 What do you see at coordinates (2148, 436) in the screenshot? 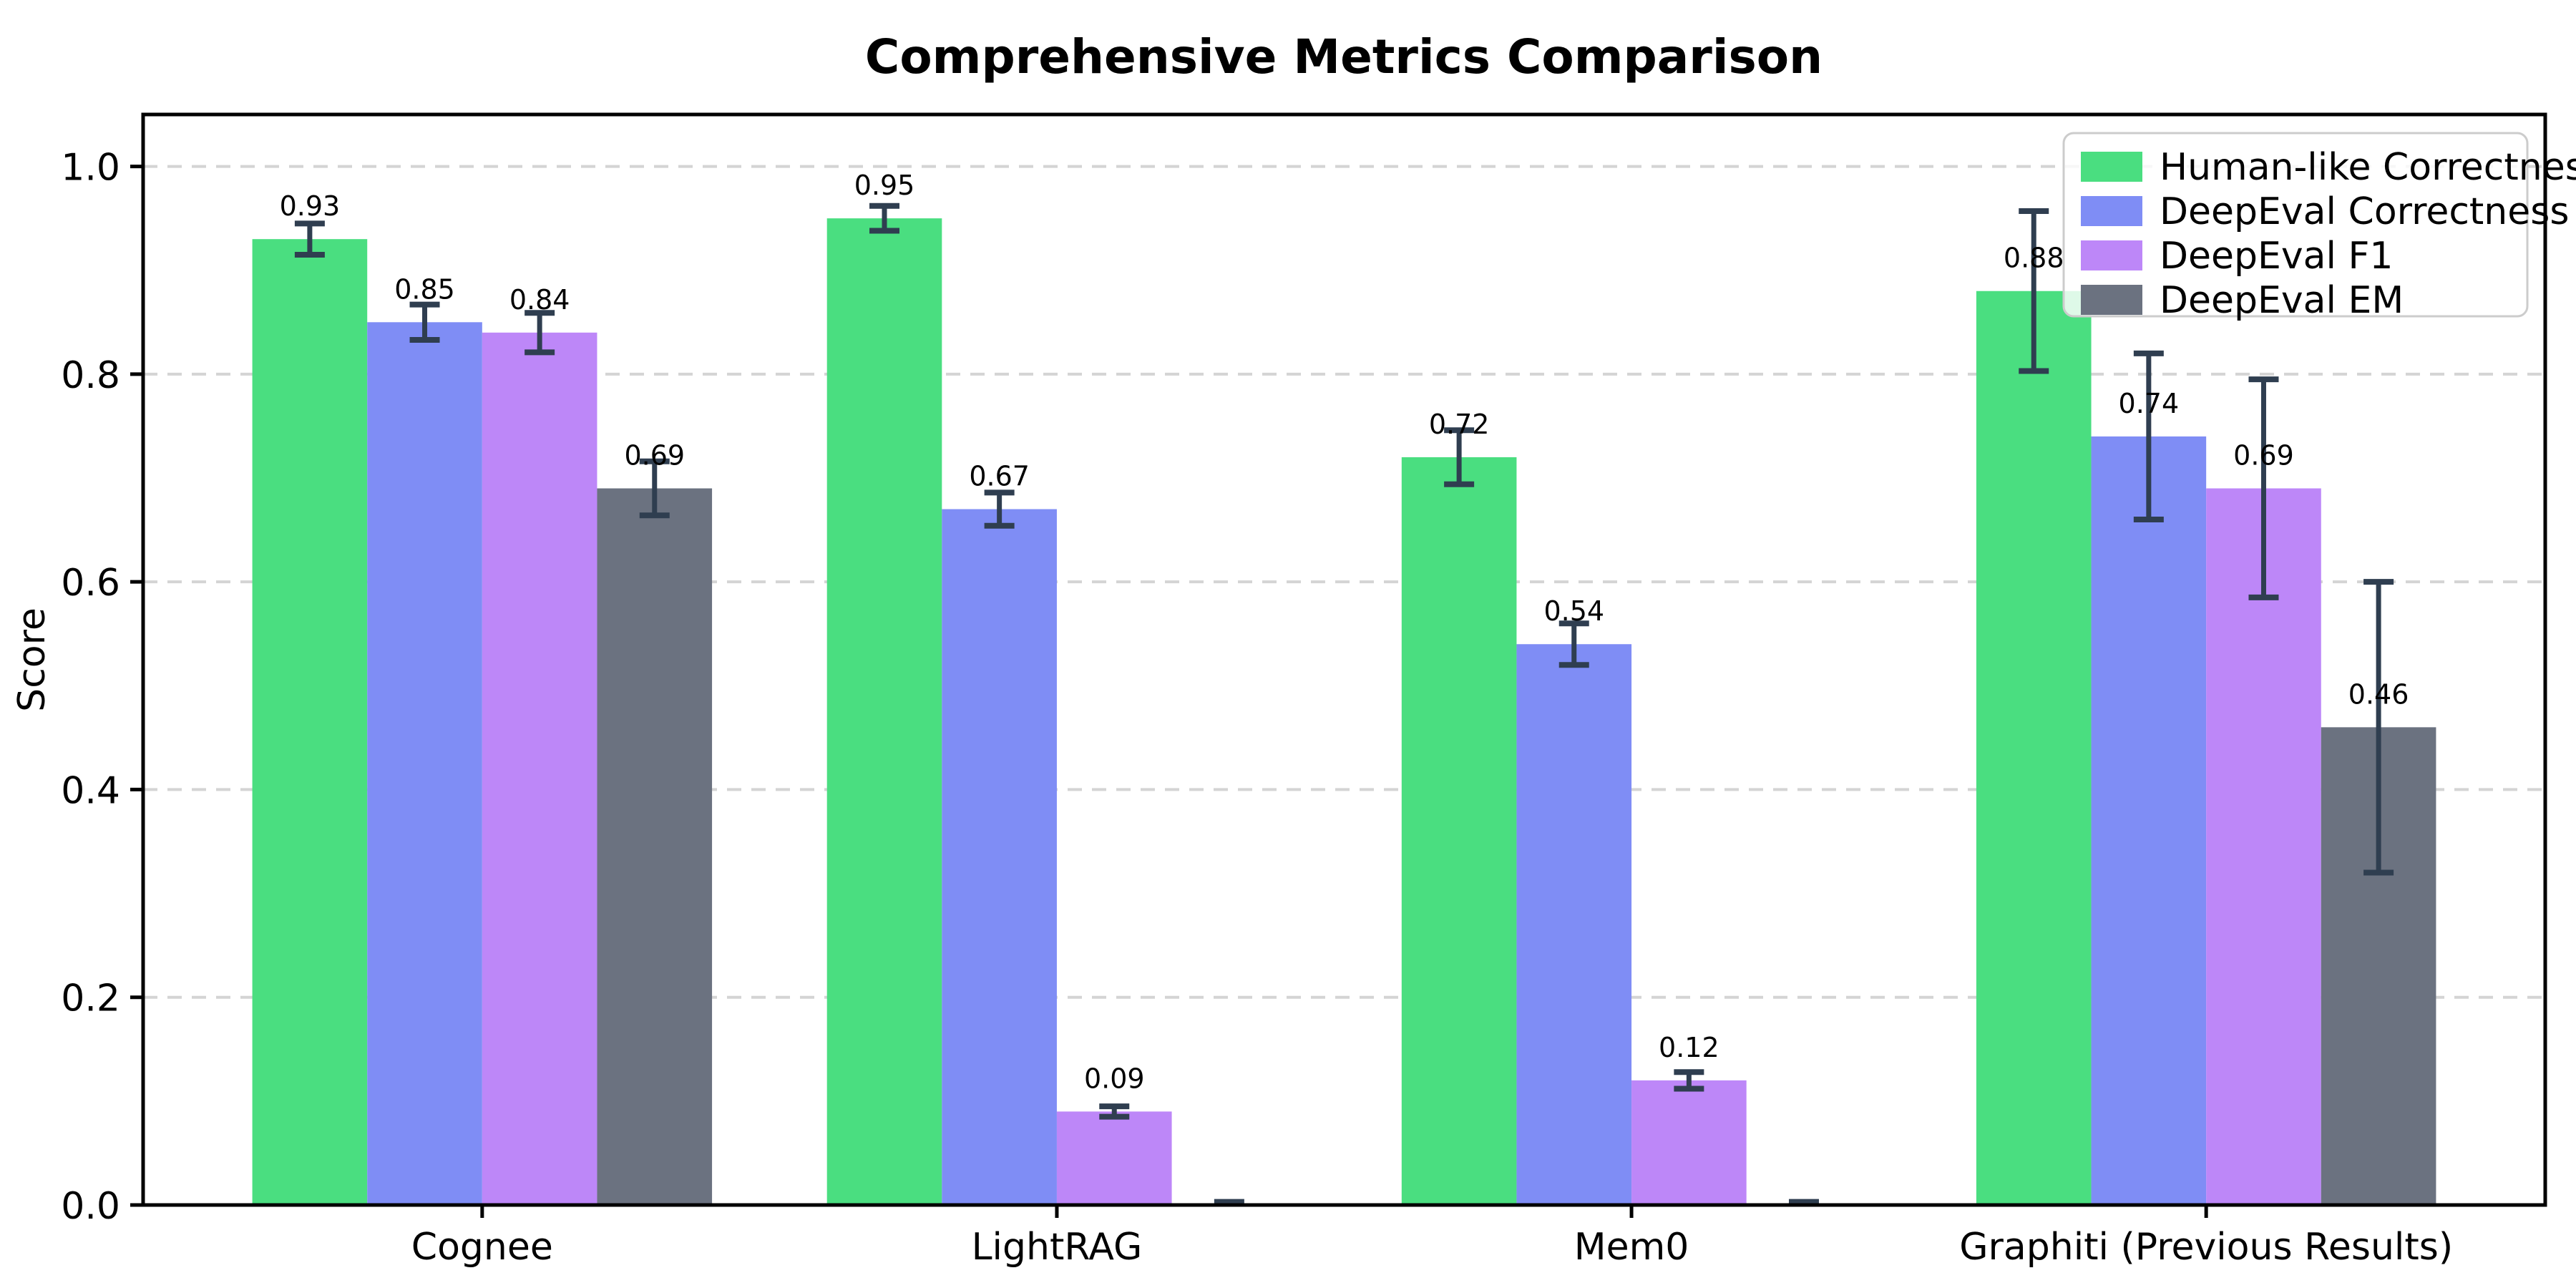
I see `error-bar-graphiti-previous-results-deepeval-correctness` at bounding box center [2148, 436].